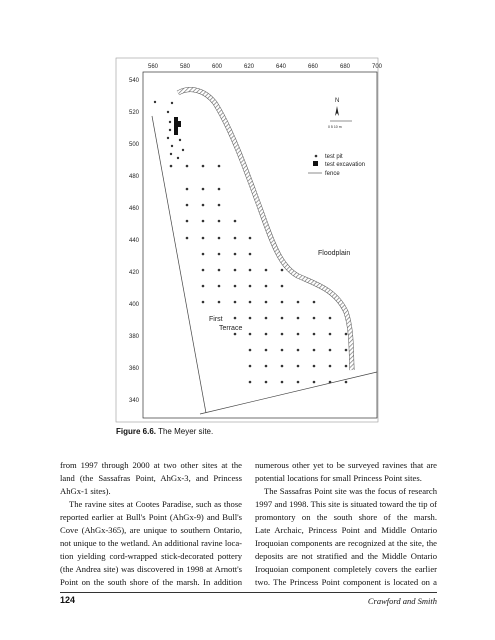 The width and height of the screenshot is (495, 640). I want to click on x-grid-label: 680, so click(345, 67).